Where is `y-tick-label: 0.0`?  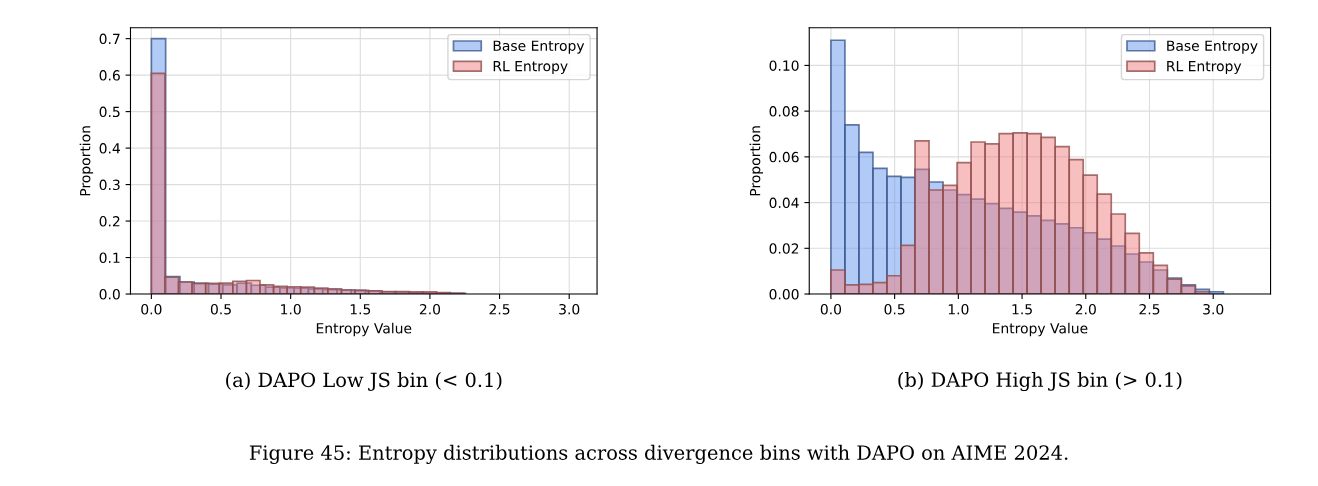 y-tick-label: 0.0 is located at coordinates (109, 294).